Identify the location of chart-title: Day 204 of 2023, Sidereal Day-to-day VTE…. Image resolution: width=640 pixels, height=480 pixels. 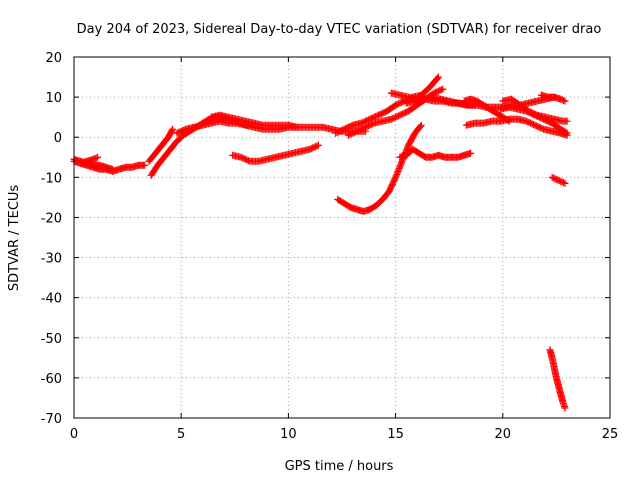
(339, 29).